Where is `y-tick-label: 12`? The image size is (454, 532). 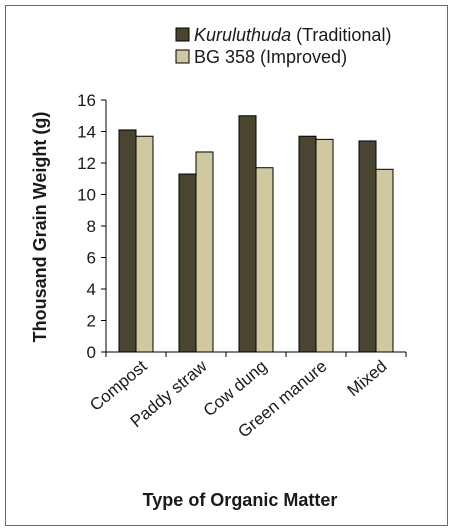 y-tick-label: 12 is located at coordinates (86, 163).